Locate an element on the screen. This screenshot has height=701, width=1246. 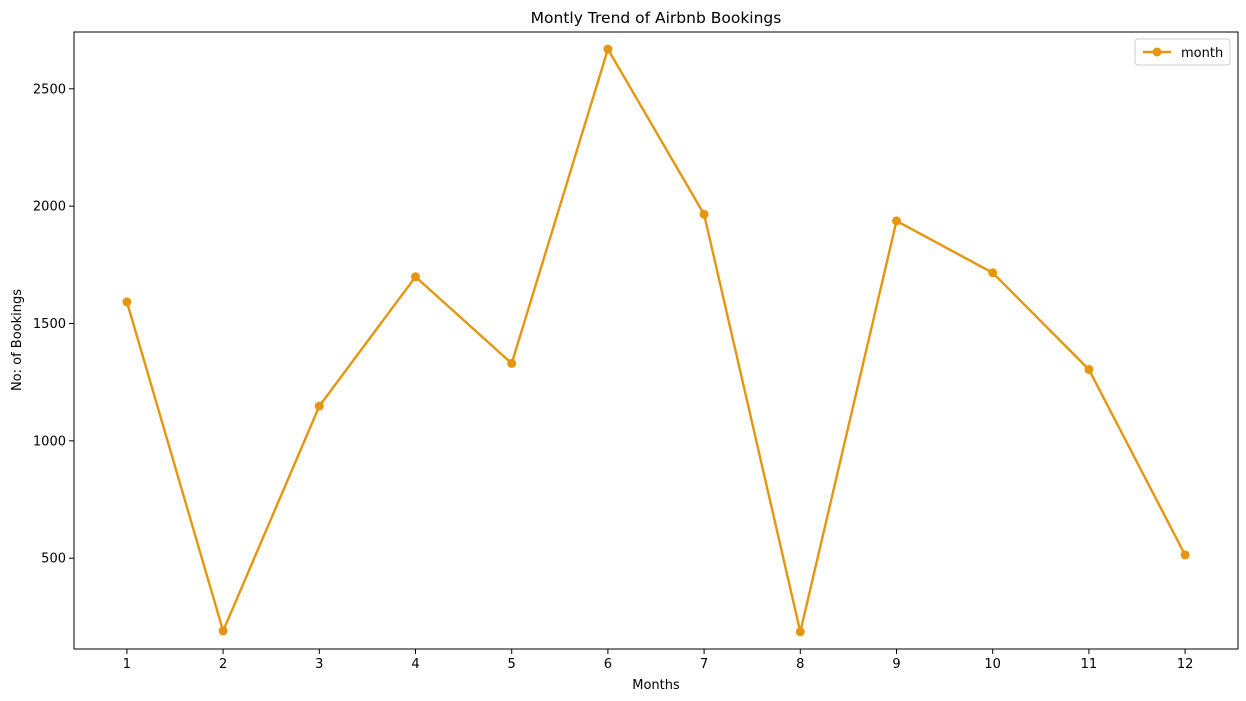
x-tick-label: 10 is located at coordinates (992, 664).